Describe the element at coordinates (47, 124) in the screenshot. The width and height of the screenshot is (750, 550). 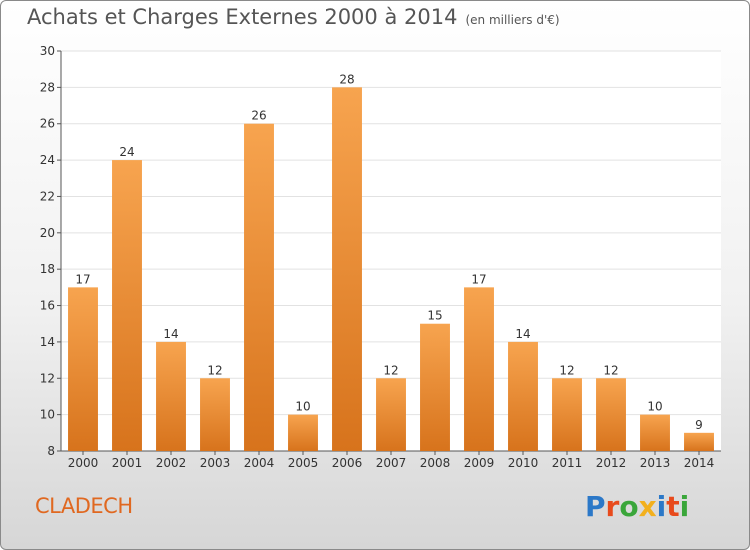
I see `y-tick-label: 26` at that location.